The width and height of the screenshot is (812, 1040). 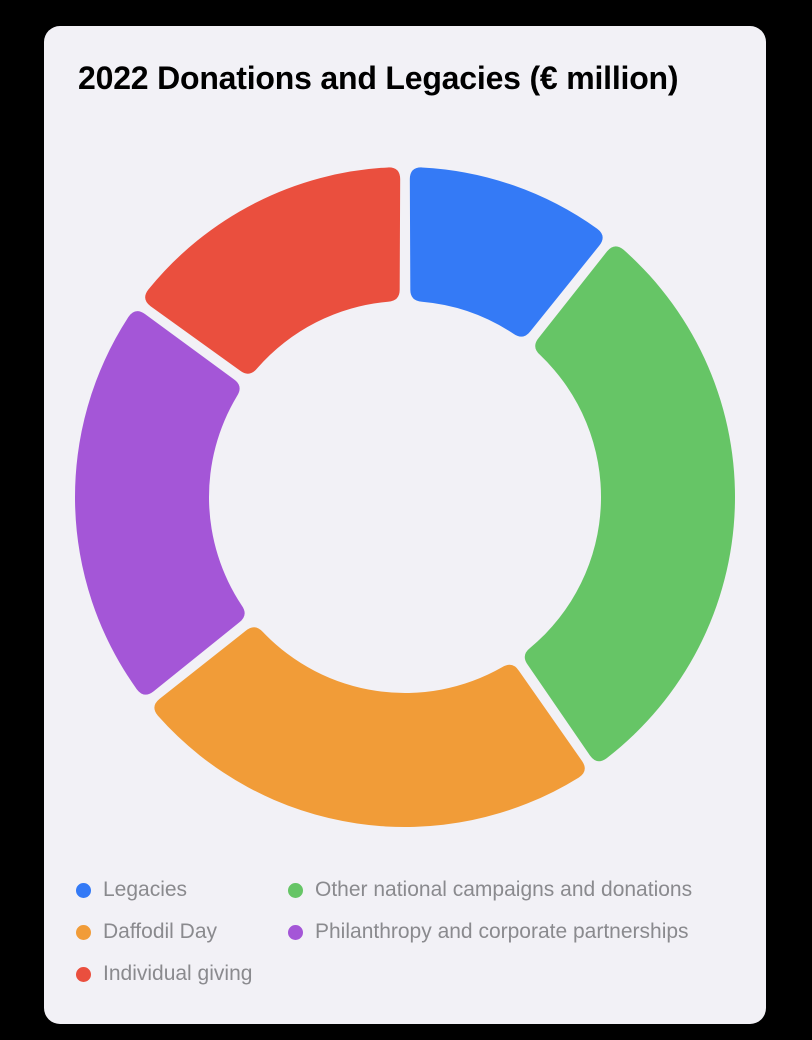 What do you see at coordinates (504, 889) in the screenshot?
I see `legend-label: Other national campaigns and donations` at bounding box center [504, 889].